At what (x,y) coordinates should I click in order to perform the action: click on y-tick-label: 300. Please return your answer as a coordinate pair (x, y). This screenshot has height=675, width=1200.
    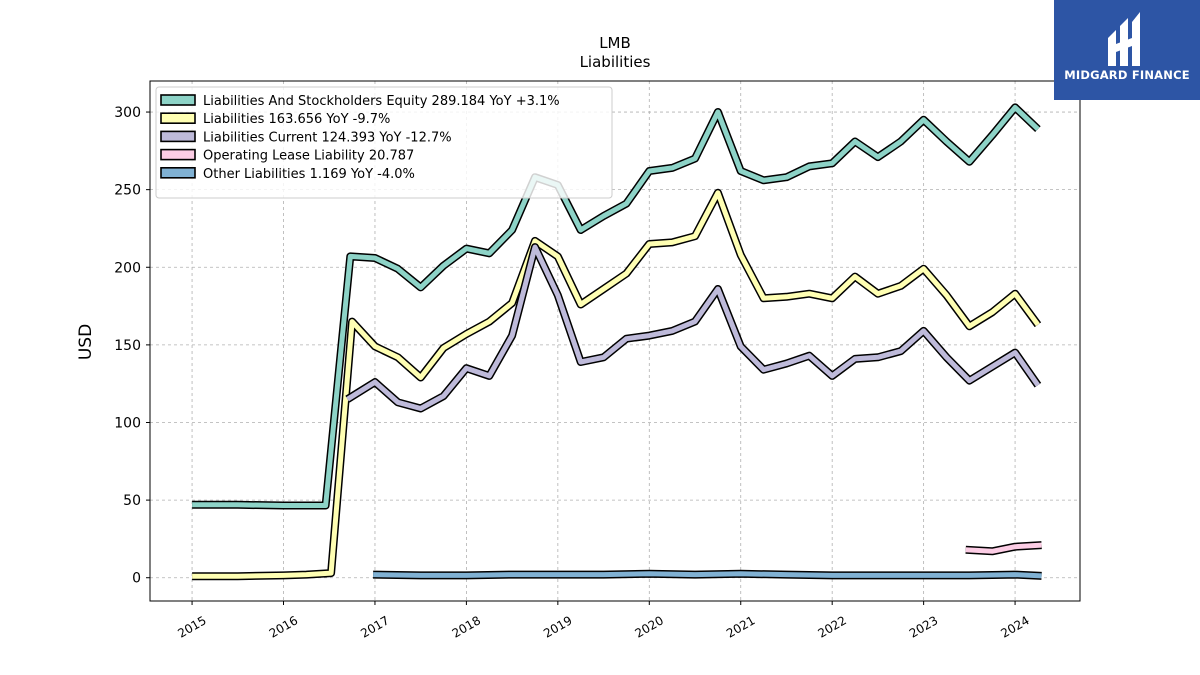
    Looking at the image, I should click on (127, 113).